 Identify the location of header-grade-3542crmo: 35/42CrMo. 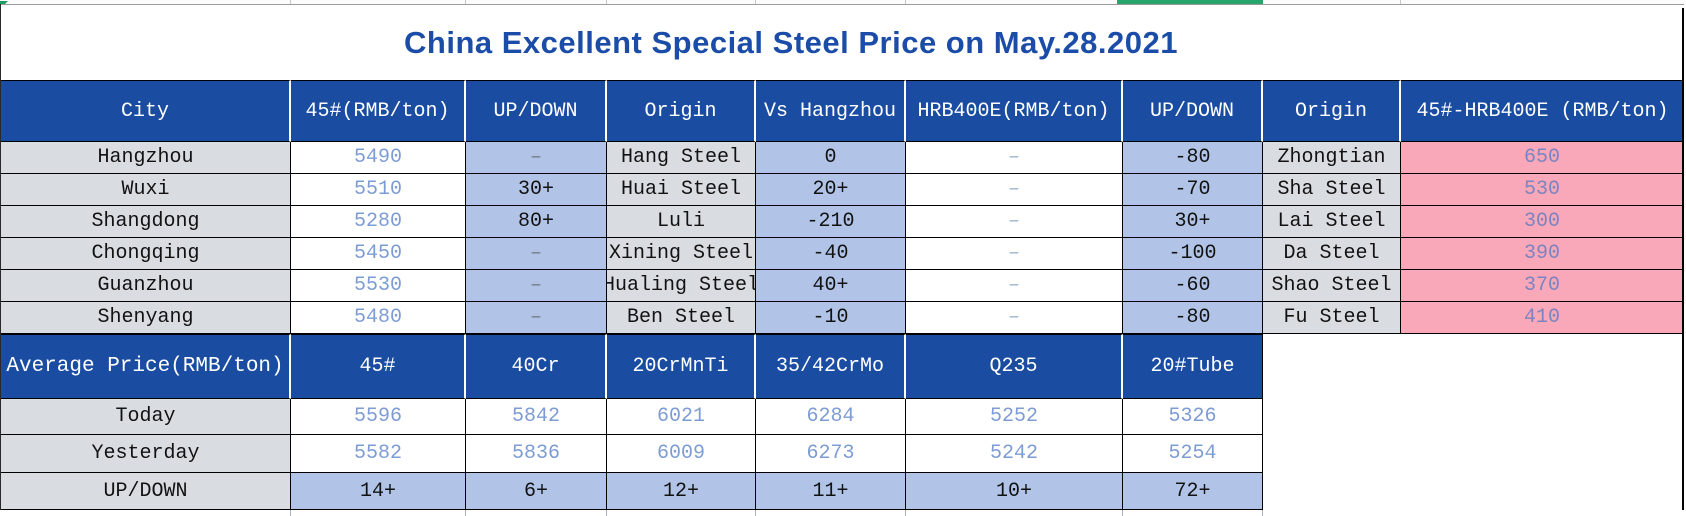
(831, 366).